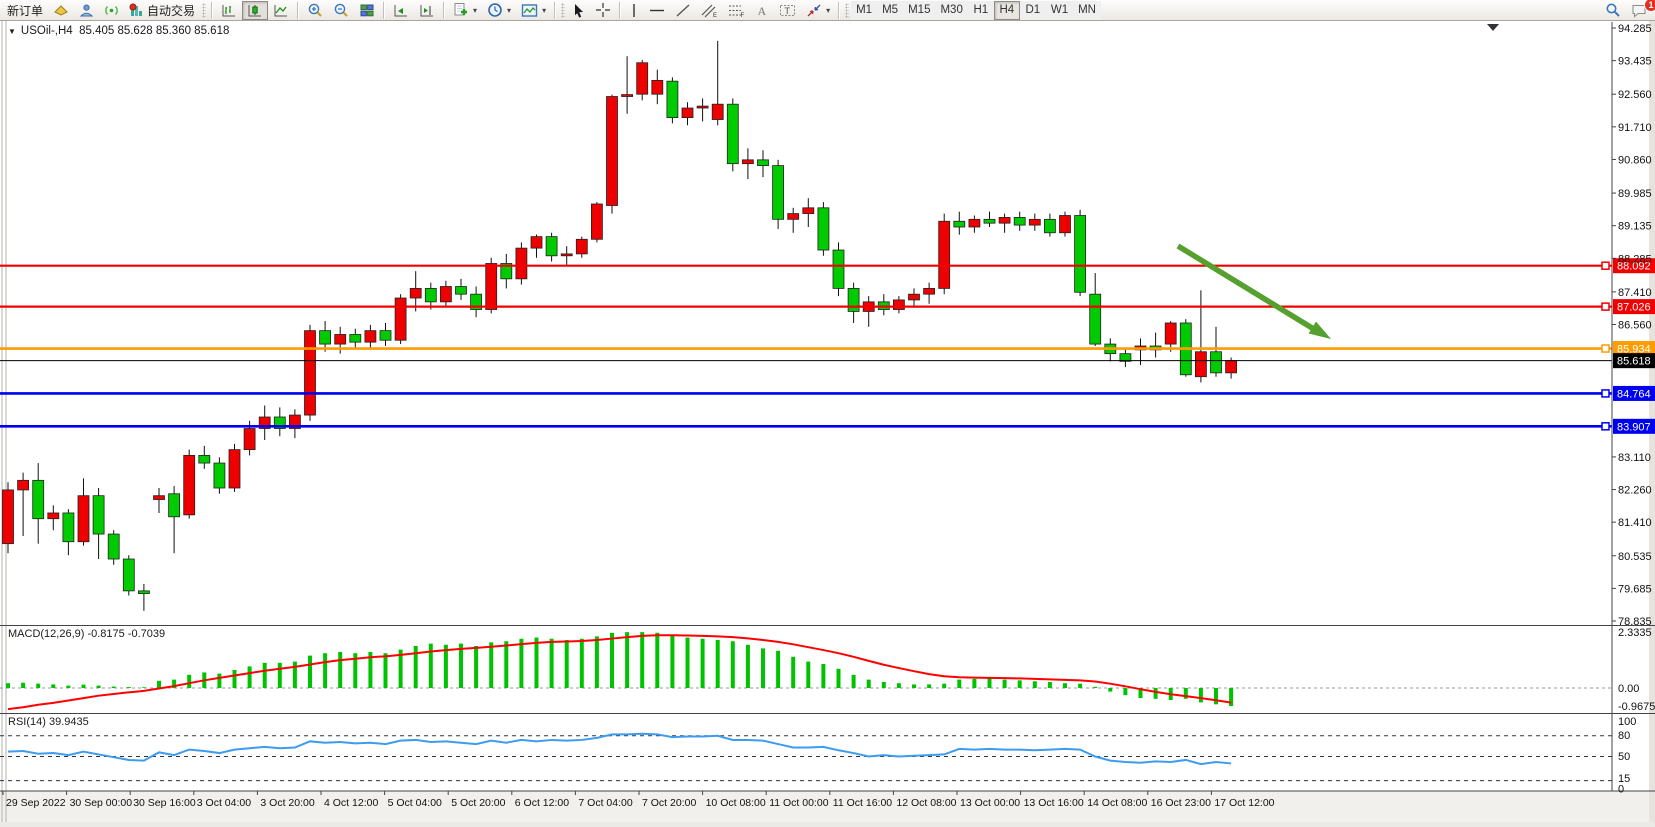  What do you see at coordinates (351, 803) in the screenshot?
I see `svg-text: 4 Oct 12:00` at bounding box center [351, 803].